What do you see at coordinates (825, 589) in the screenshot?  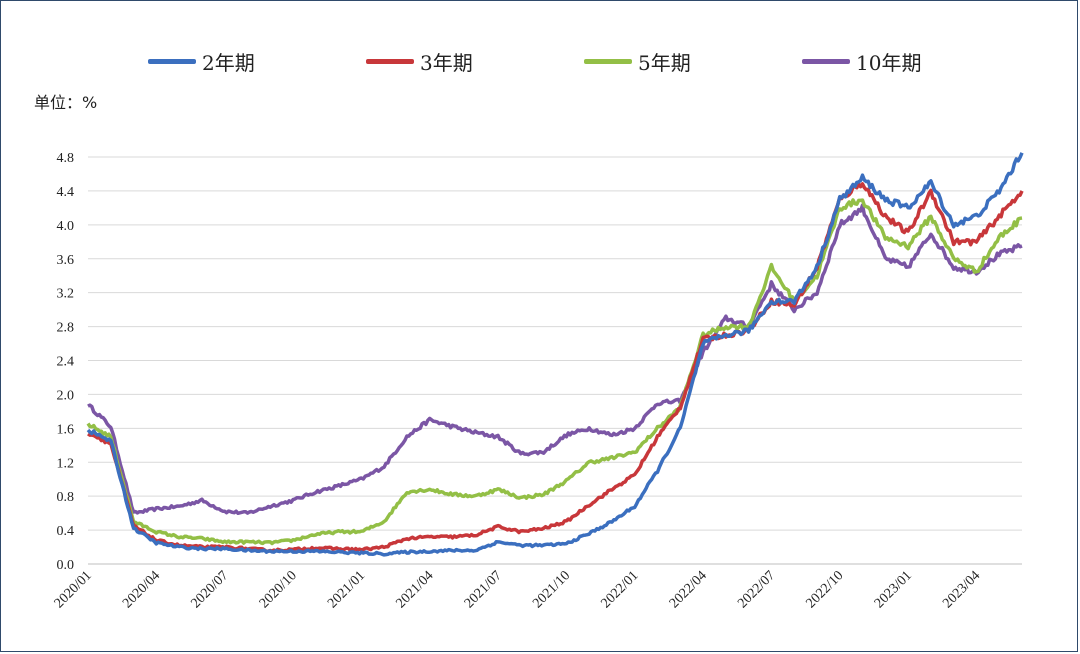 I see `x-tick-label: 2022/10` at bounding box center [825, 589].